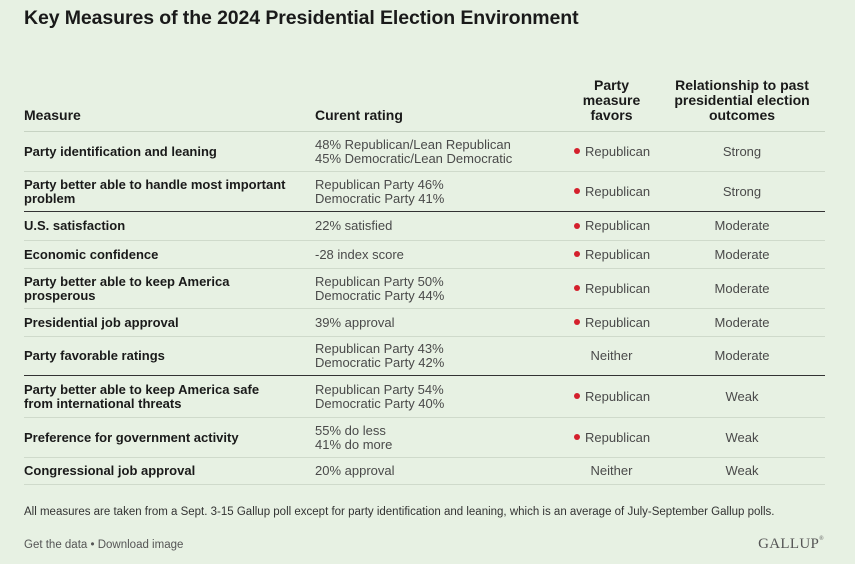 This screenshot has width=855, height=564. I want to click on rating-line-1: Republican Party 46%, so click(379, 184).